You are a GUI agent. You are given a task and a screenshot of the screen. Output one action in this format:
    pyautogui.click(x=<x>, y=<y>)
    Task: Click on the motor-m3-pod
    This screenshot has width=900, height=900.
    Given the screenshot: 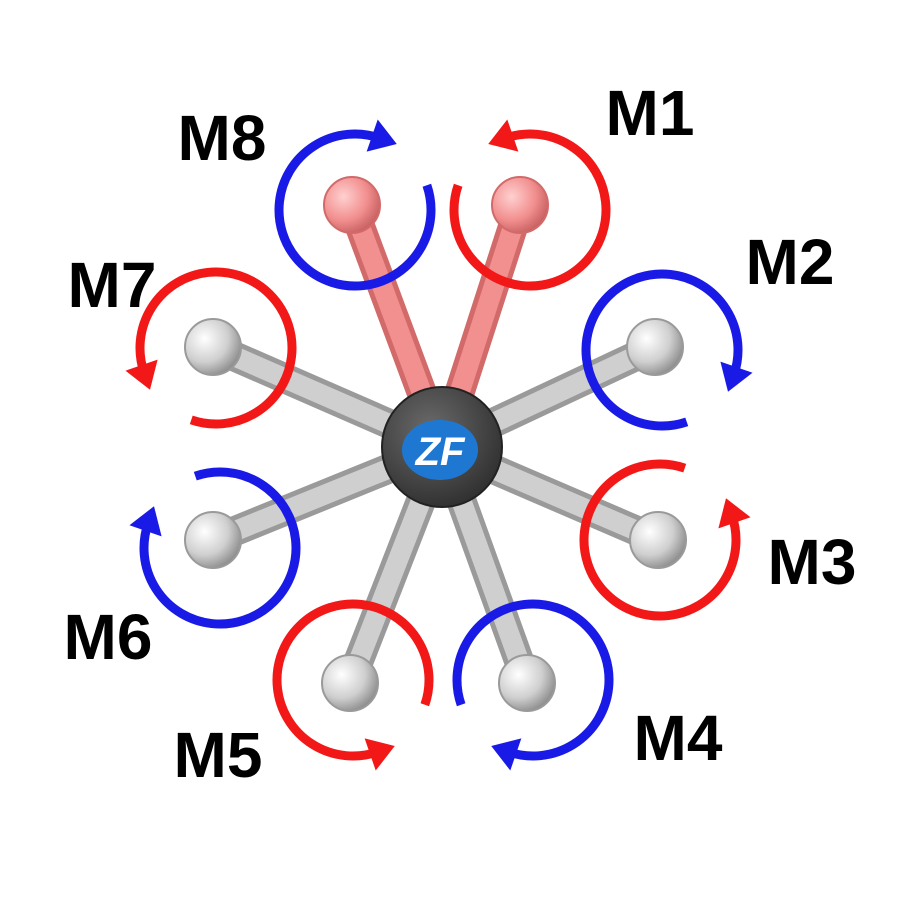 What is the action you would take?
    pyautogui.click(x=658, y=540)
    